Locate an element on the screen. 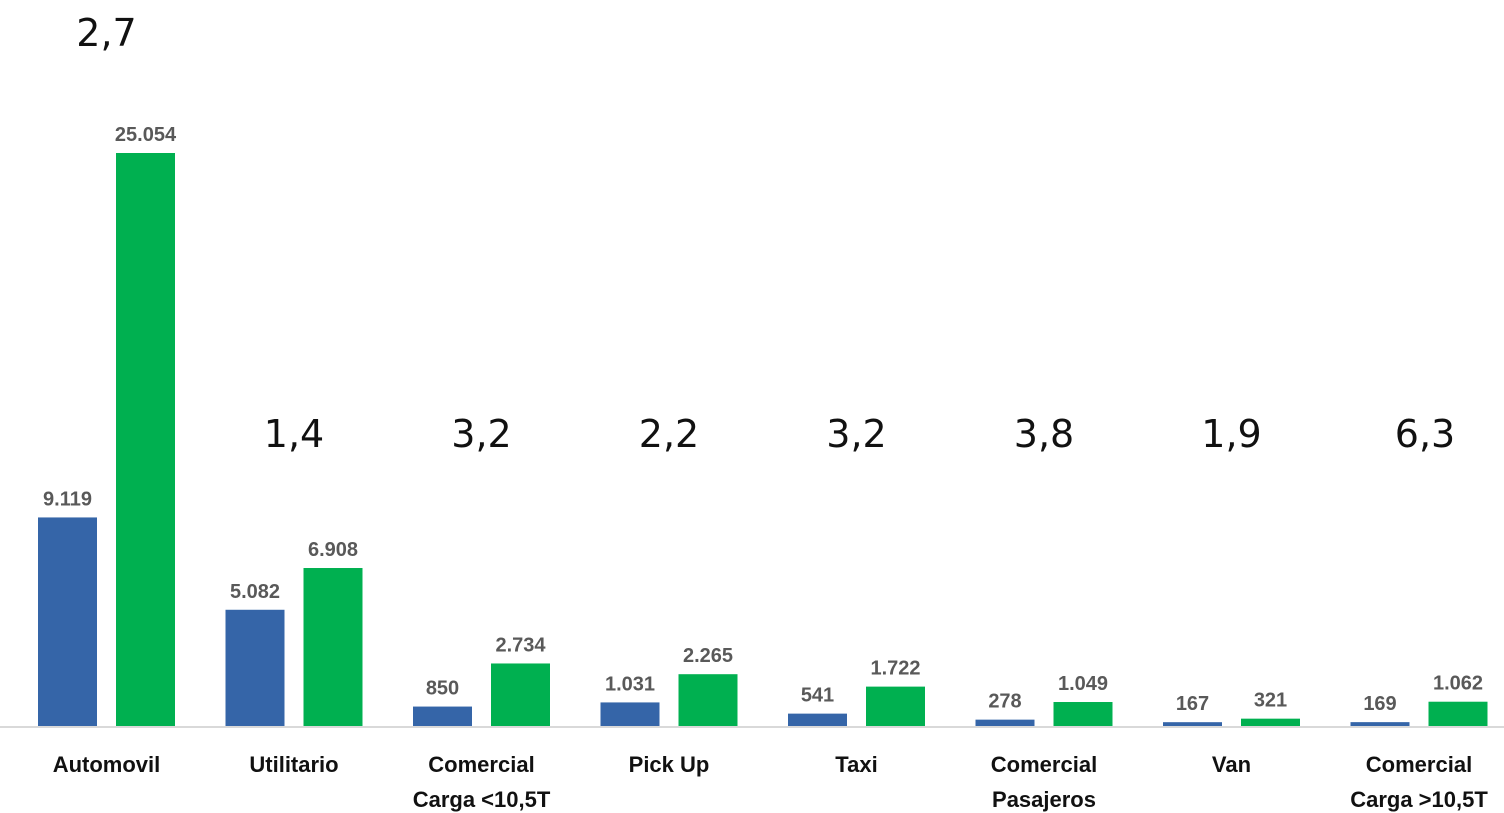  value-label-s1-cat4: 1.031 is located at coordinates (630, 684).